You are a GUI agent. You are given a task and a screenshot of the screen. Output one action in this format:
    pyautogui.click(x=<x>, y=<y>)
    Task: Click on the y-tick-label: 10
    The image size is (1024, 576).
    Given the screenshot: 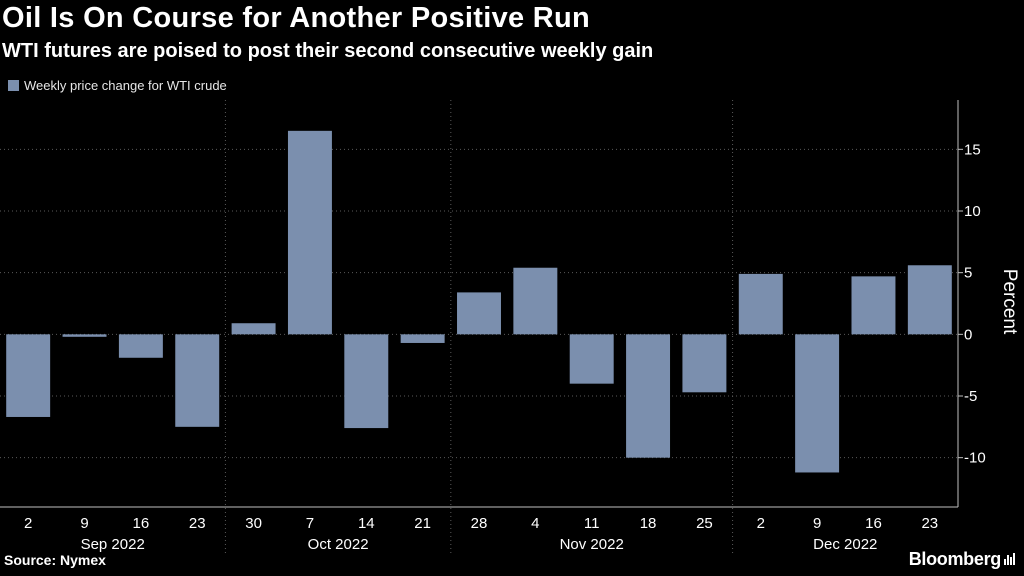 What is the action you would take?
    pyautogui.click(x=972, y=211)
    